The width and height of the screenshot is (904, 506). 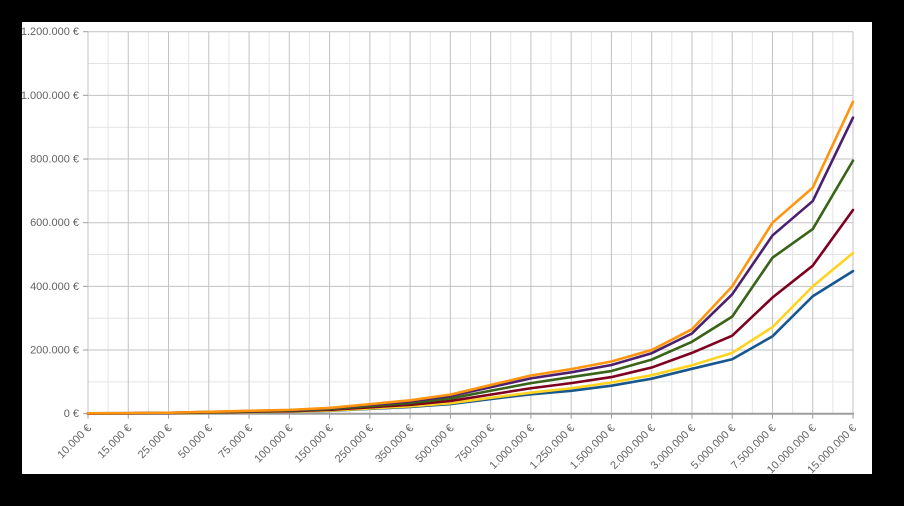 What do you see at coordinates (54, 223) in the screenshot?
I see `y-axis-label: 600.000 €` at bounding box center [54, 223].